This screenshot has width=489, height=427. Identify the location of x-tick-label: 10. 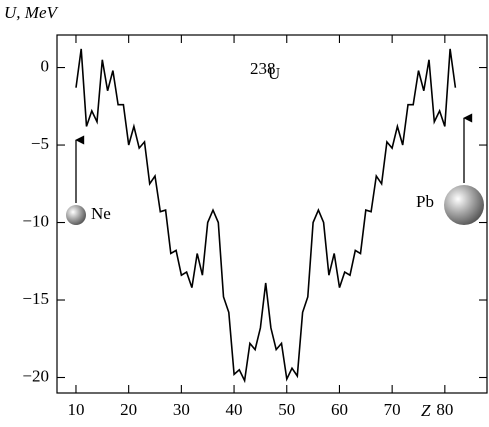
(75, 409).